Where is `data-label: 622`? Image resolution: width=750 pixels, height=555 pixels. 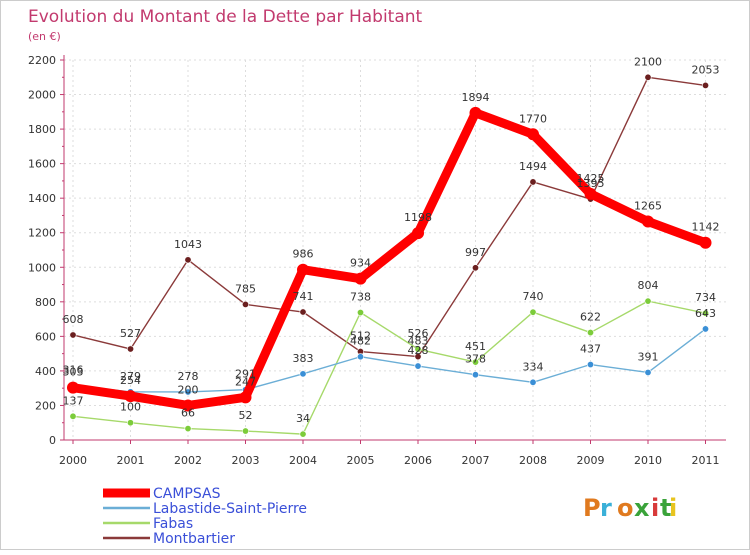 data-label: 622 is located at coordinates (590, 317).